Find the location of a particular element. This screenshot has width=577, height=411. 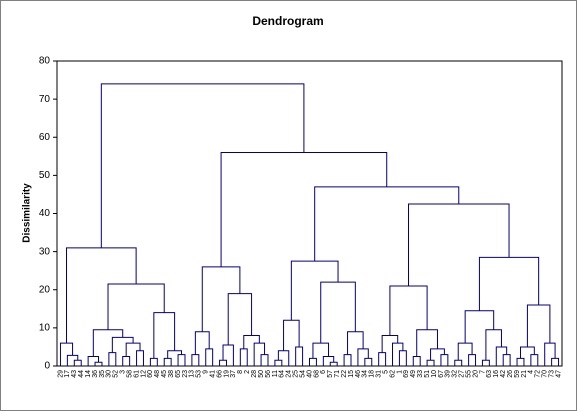

leaf-label: 52 is located at coordinates (116, 374).